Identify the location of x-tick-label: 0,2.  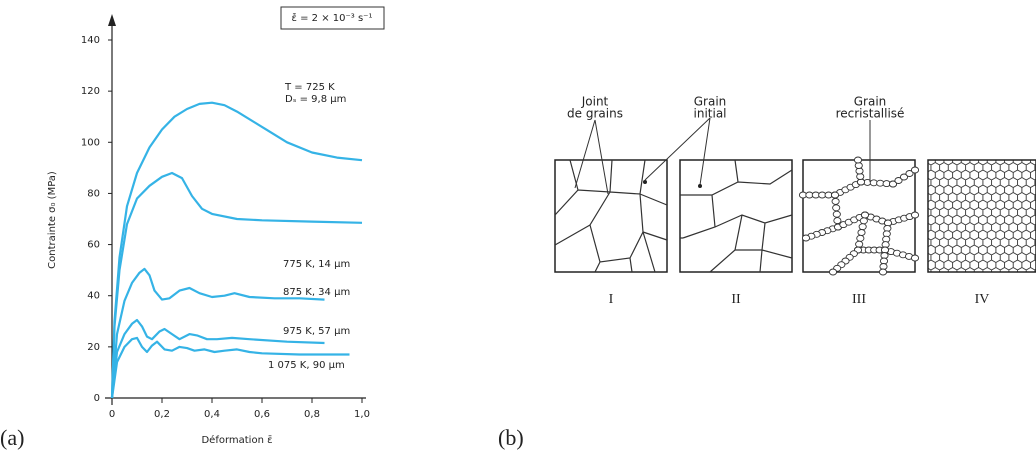
(162, 414).